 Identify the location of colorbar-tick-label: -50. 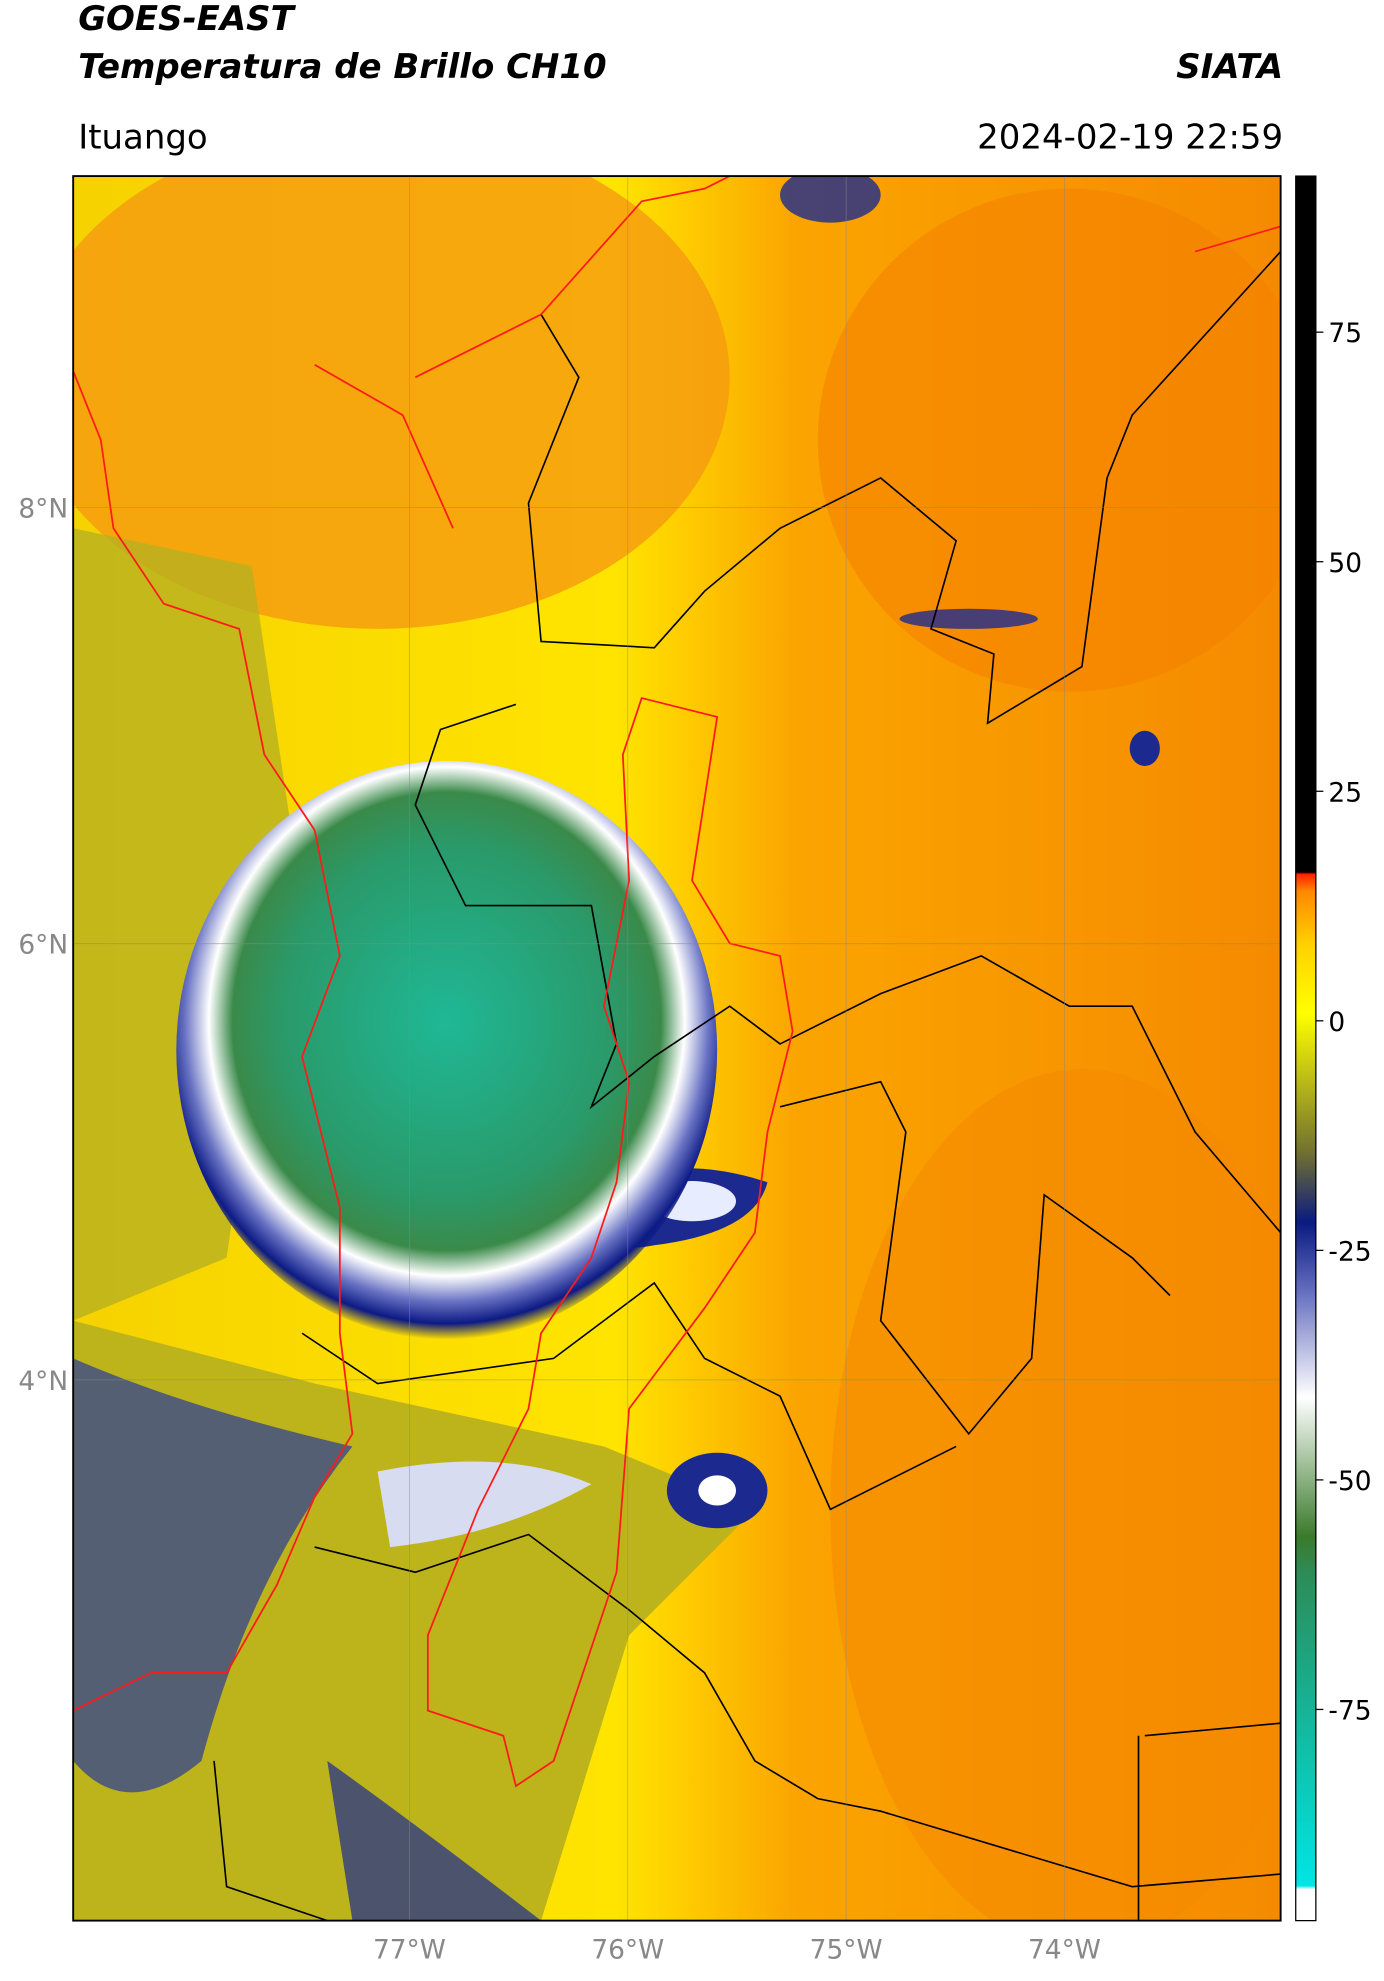
(1349, 1481).